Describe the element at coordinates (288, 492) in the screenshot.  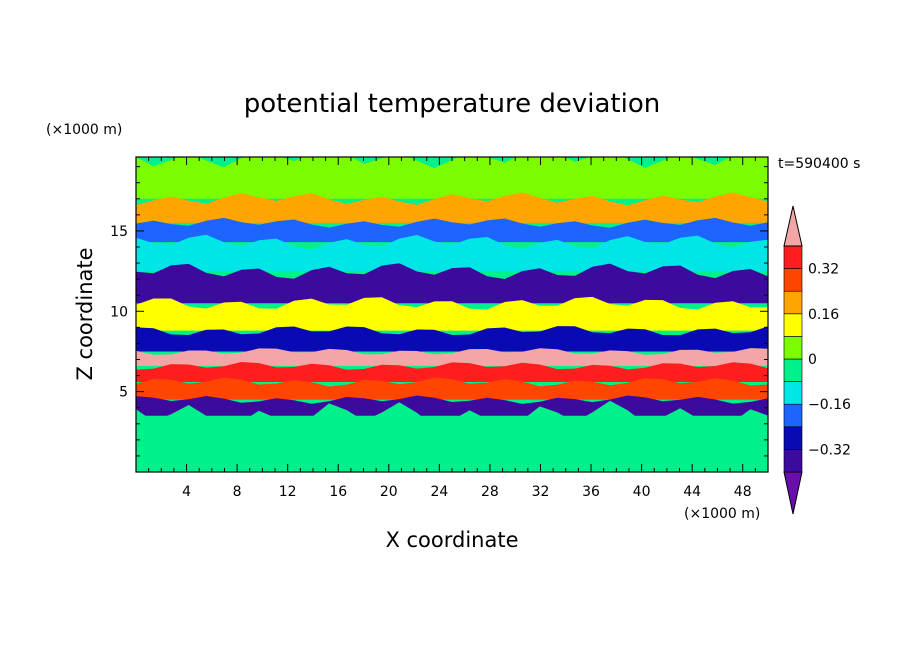
I see `x-tick-label: 12` at that location.